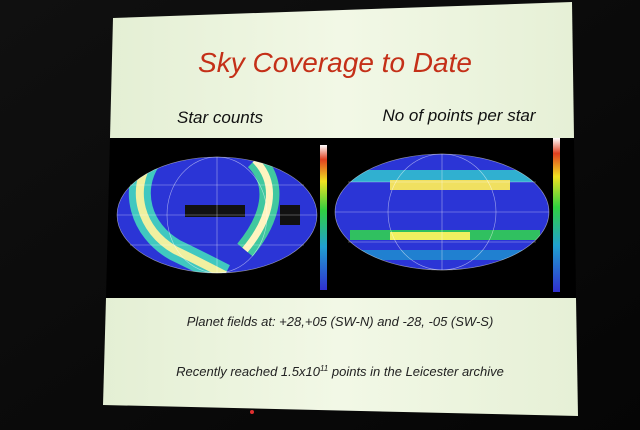 The image size is (640, 430). I want to click on slide-title: Sky Coverage to Date, so click(335, 62).